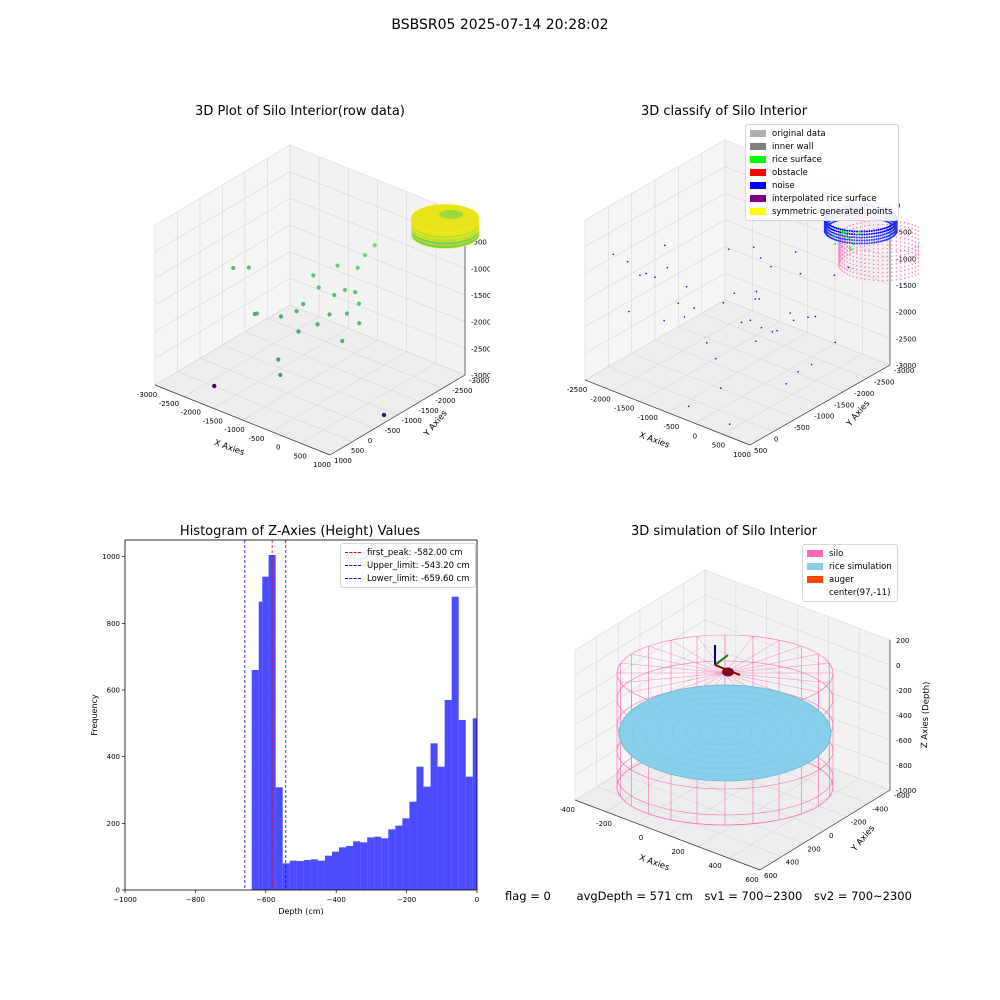 The image size is (1000, 1000). Describe the element at coordinates (771, 682) in the screenshot. I see `silo-roof-spoke` at that location.